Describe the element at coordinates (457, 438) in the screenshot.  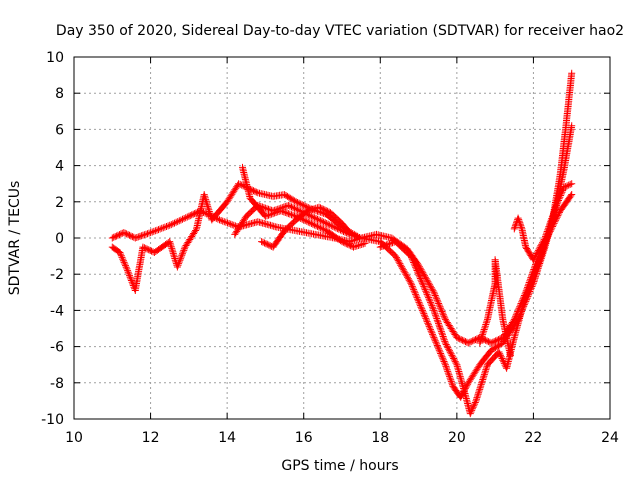
I see `x-tick-label: 20` at that location.